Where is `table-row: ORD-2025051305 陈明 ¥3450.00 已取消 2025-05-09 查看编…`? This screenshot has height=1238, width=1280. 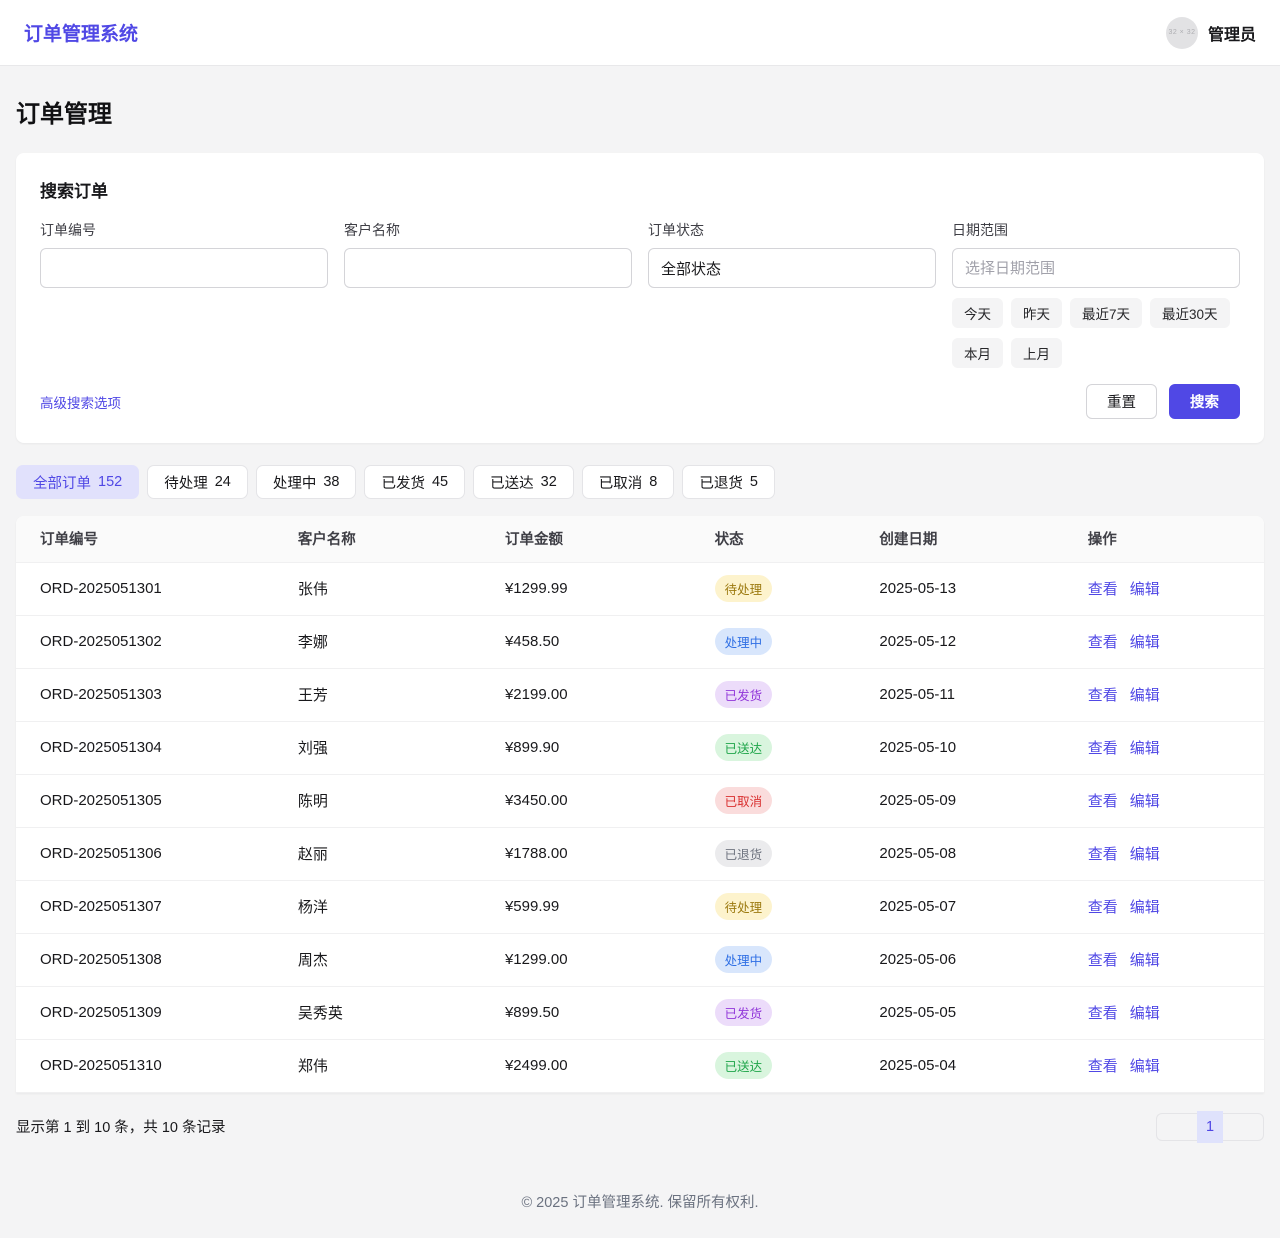
table-row: ORD-2025051305 陈明 ¥3450.00 已取消 2025-05-09 查看编… is located at coordinates (640, 801).